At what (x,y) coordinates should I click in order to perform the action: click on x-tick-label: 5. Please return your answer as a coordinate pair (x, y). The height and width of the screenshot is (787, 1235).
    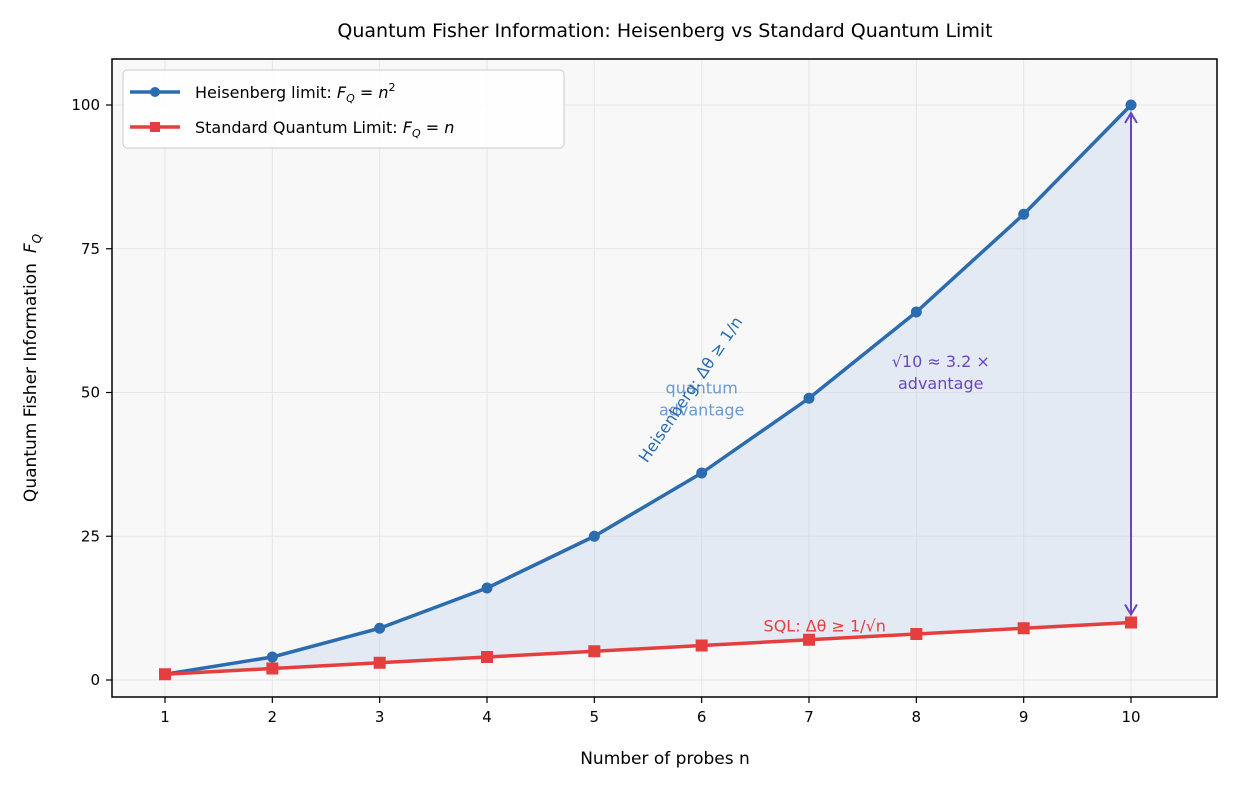
    Looking at the image, I should click on (595, 717).